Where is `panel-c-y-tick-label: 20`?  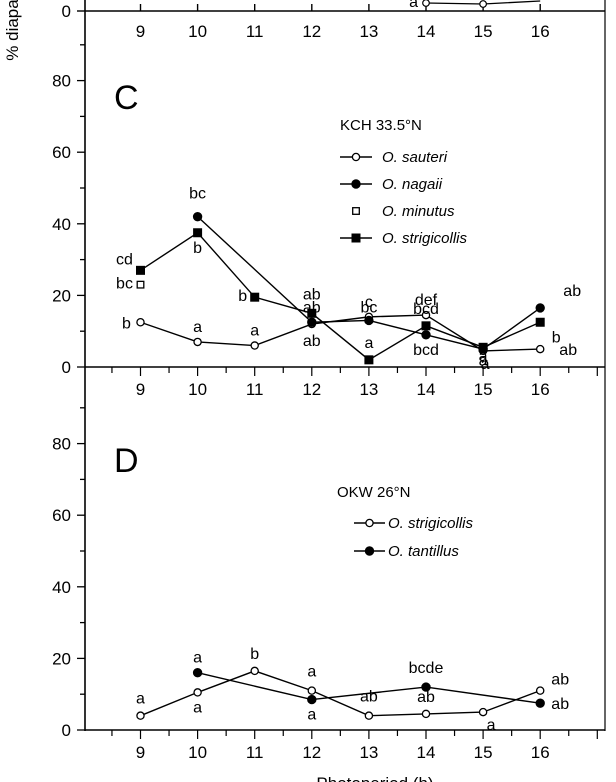 panel-c-y-tick-label: 20 is located at coordinates (61, 295).